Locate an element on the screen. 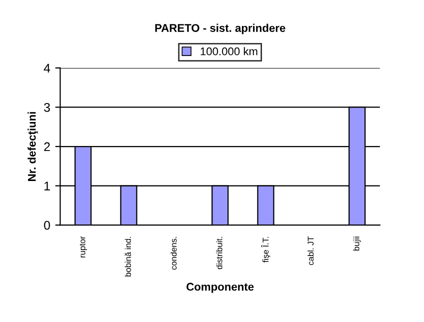  y-tick-label: 1 is located at coordinates (47, 186).